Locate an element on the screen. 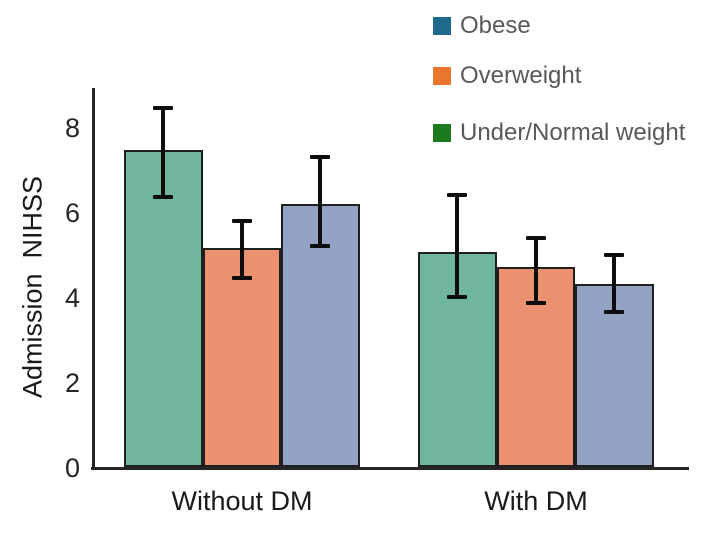 The image size is (725, 540). y-tick-label-0: 0 is located at coordinates (72, 468).